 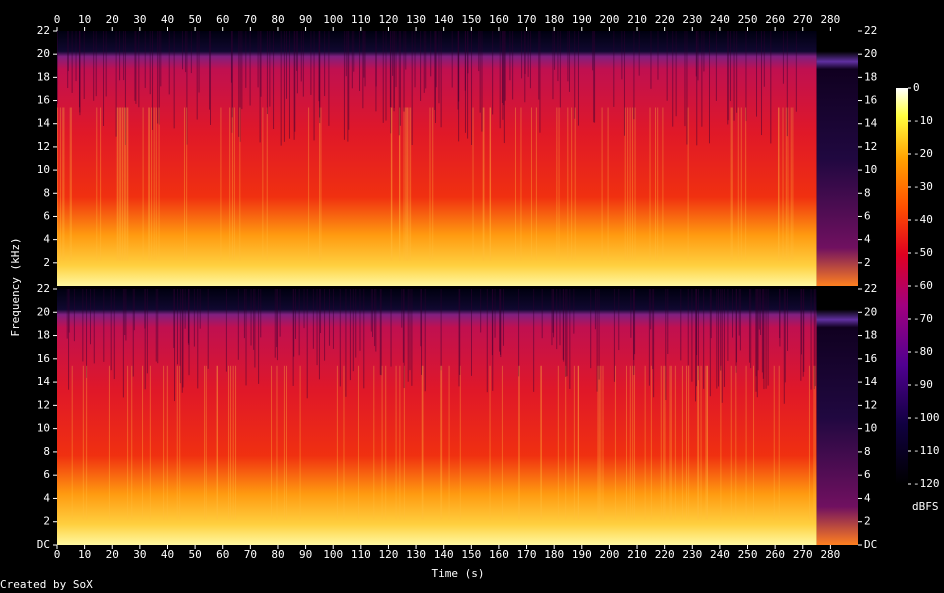 What do you see at coordinates (830, 19) in the screenshot?
I see `x-tick-label-top: 280` at bounding box center [830, 19].